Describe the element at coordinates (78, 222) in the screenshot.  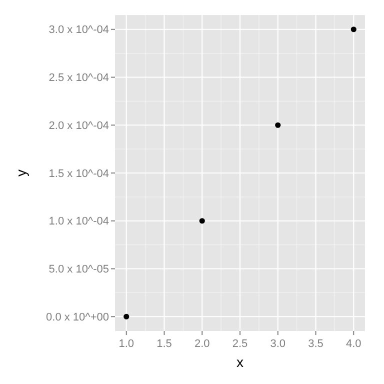
I see `y-tick-label: 1.0 x 10^-04` at that location.